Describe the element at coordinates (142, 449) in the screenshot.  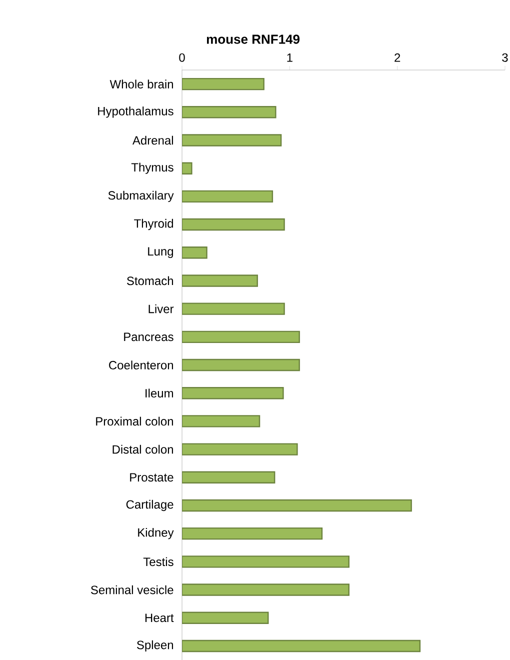
I see `y-tick-label: Distal colon` at that location.